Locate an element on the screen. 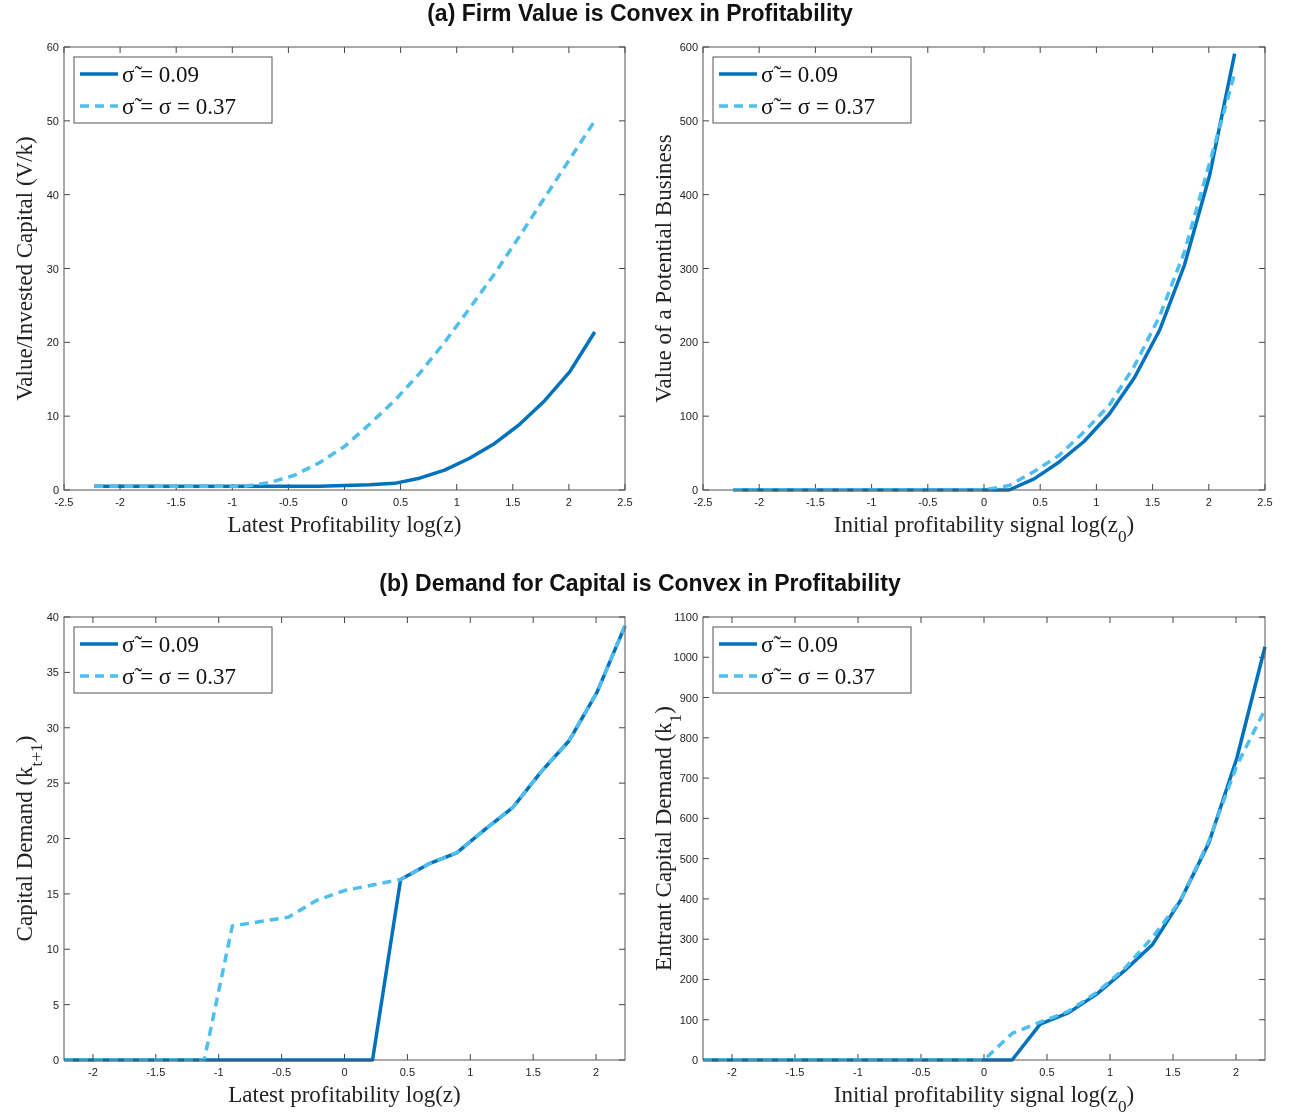 The image size is (1289, 1116). y-tick-label: 25 is located at coordinates (52, 783).